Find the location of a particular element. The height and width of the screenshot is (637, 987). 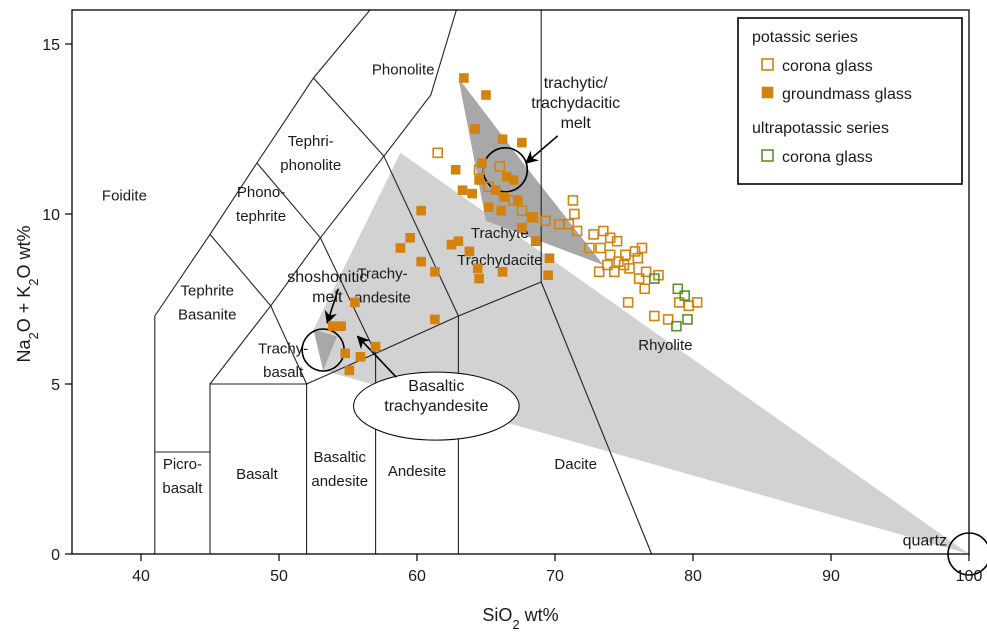

y-axis-title: Na2O + K2O wt% is located at coordinates (27, 293).